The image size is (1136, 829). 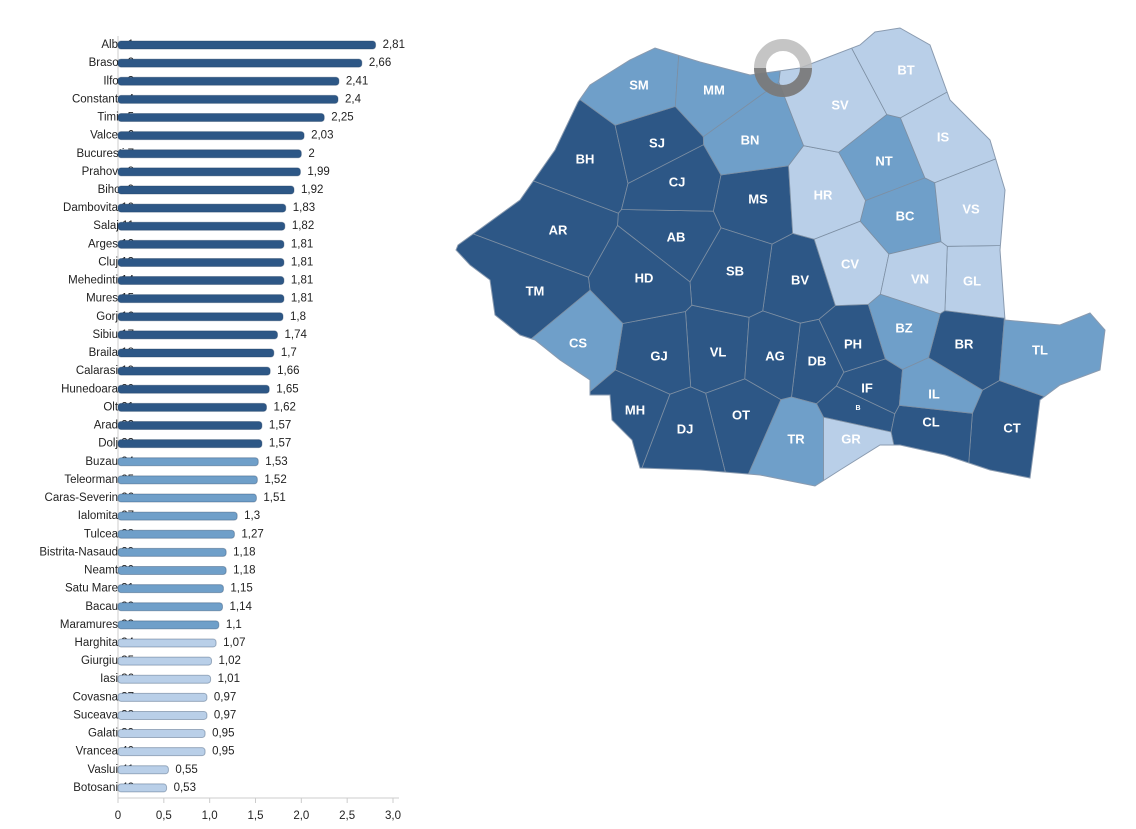 What do you see at coordinates (758, 198) in the screenshot?
I see `county-label: MS` at bounding box center [758, 198].